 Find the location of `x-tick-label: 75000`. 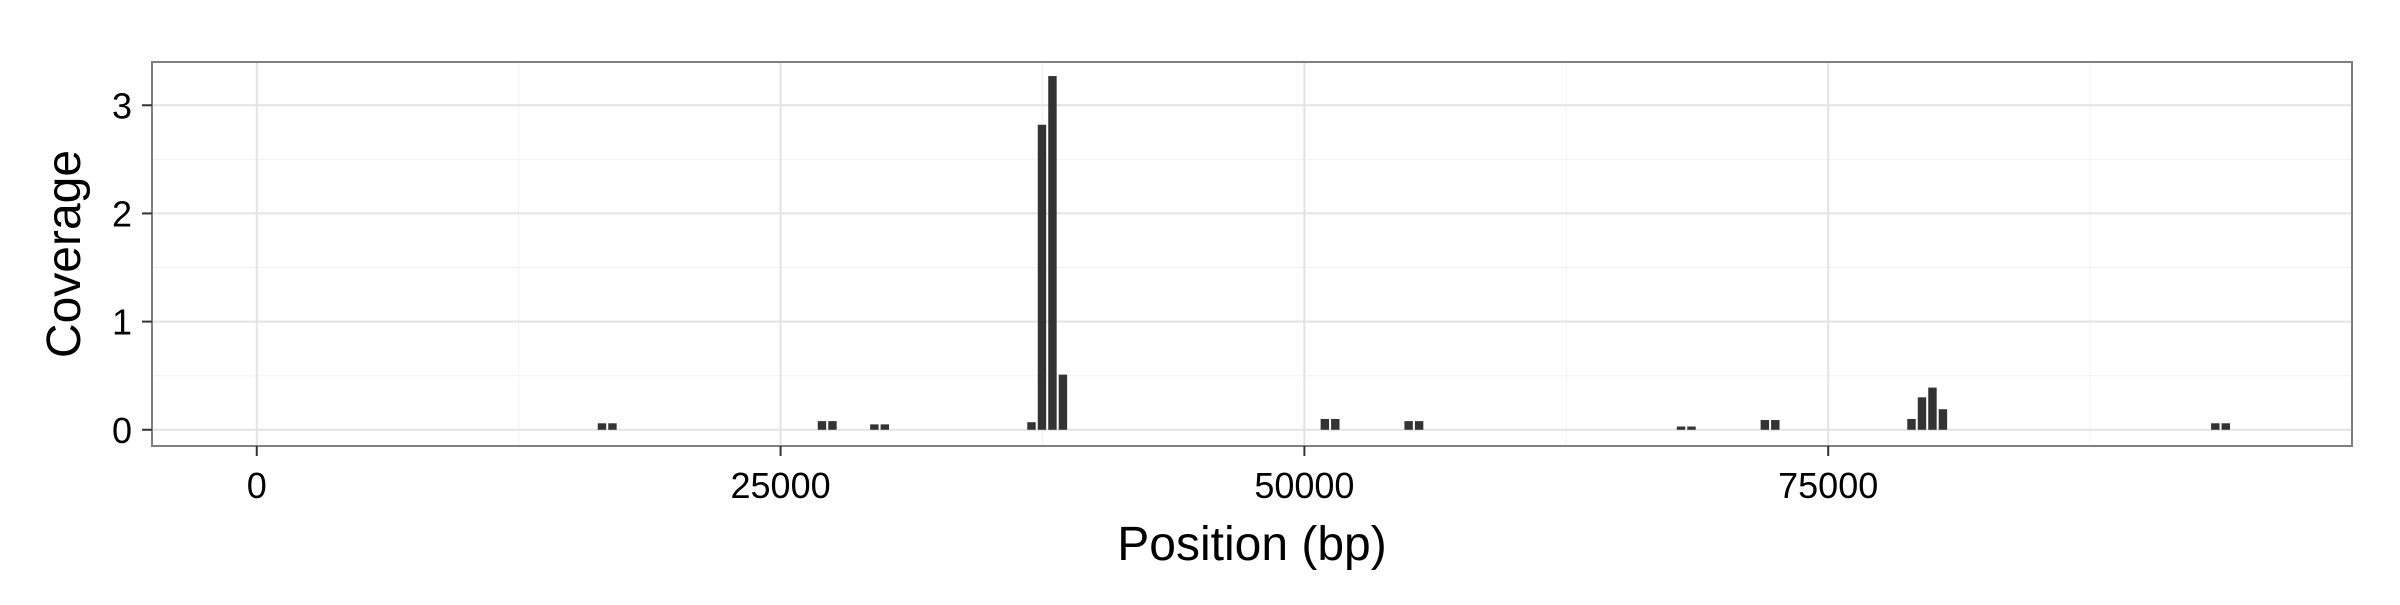

x-tick-label: 75000 is located at coordinates (1828, 485).